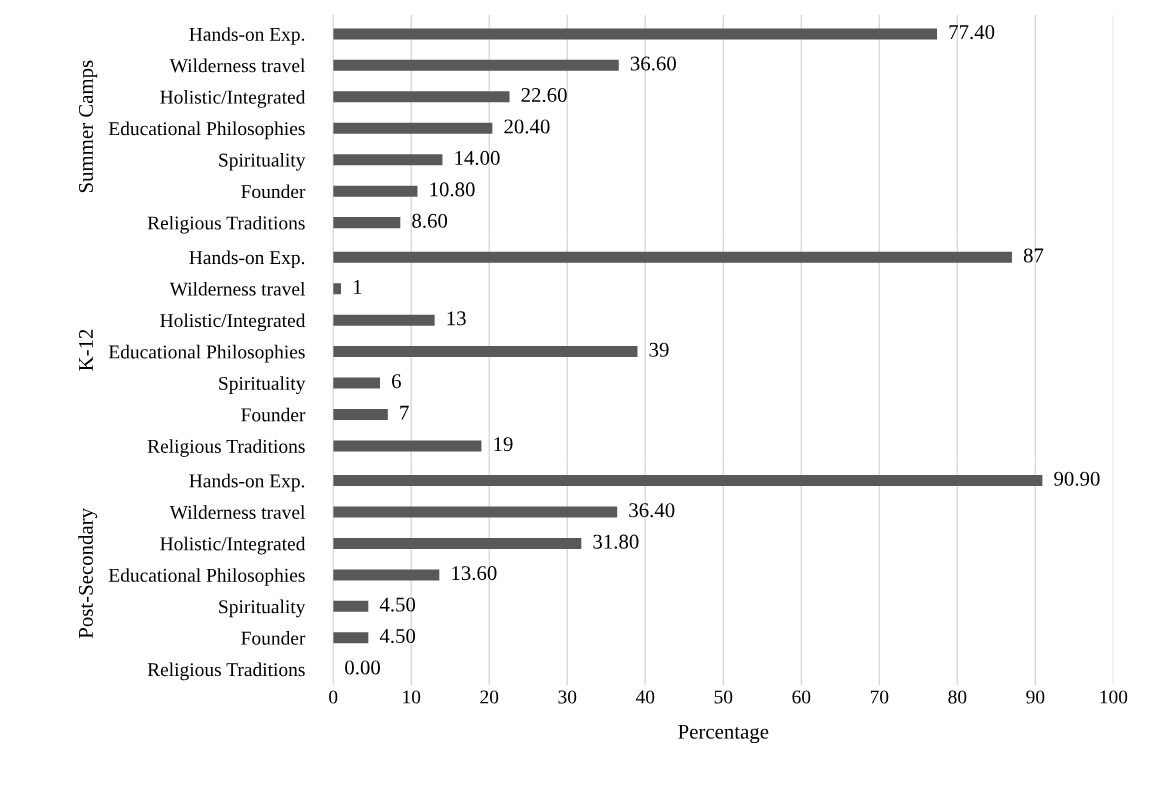 The image size is (1149, 791). I want to click on x-axis-title: Percentage, so click(723, 734).